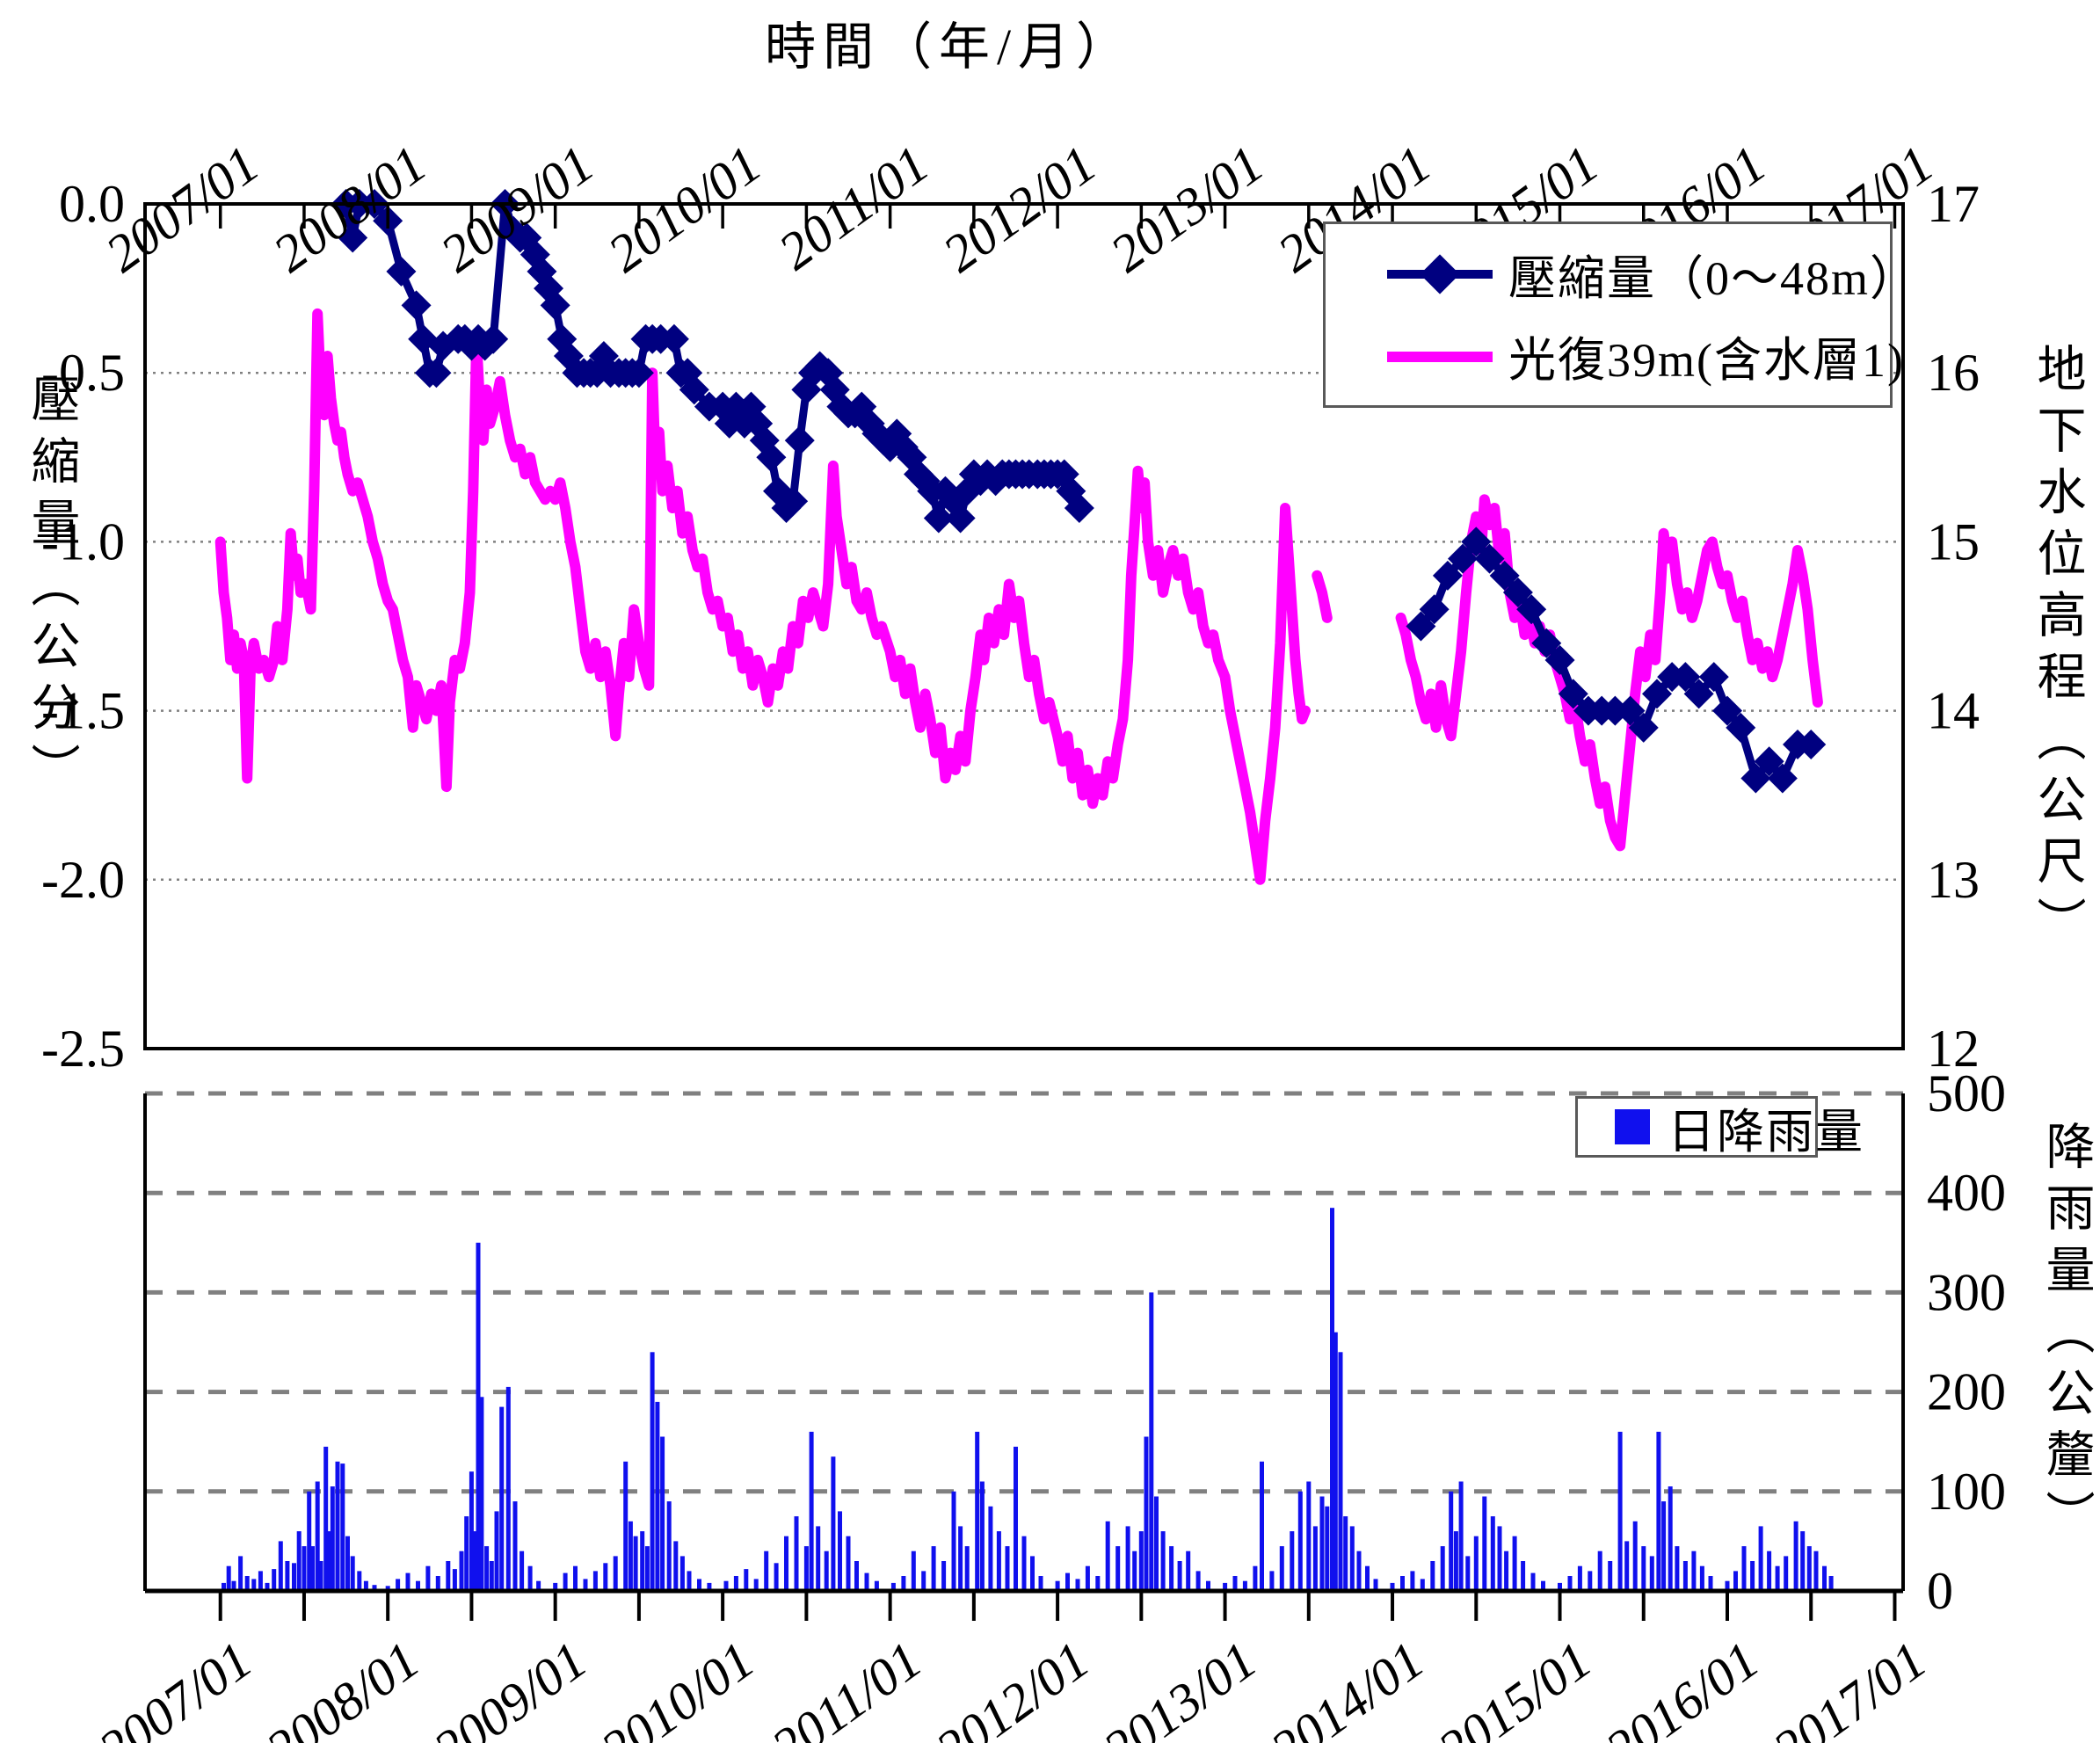  I want to click on svg-text: 12, so click(1953, 1049).